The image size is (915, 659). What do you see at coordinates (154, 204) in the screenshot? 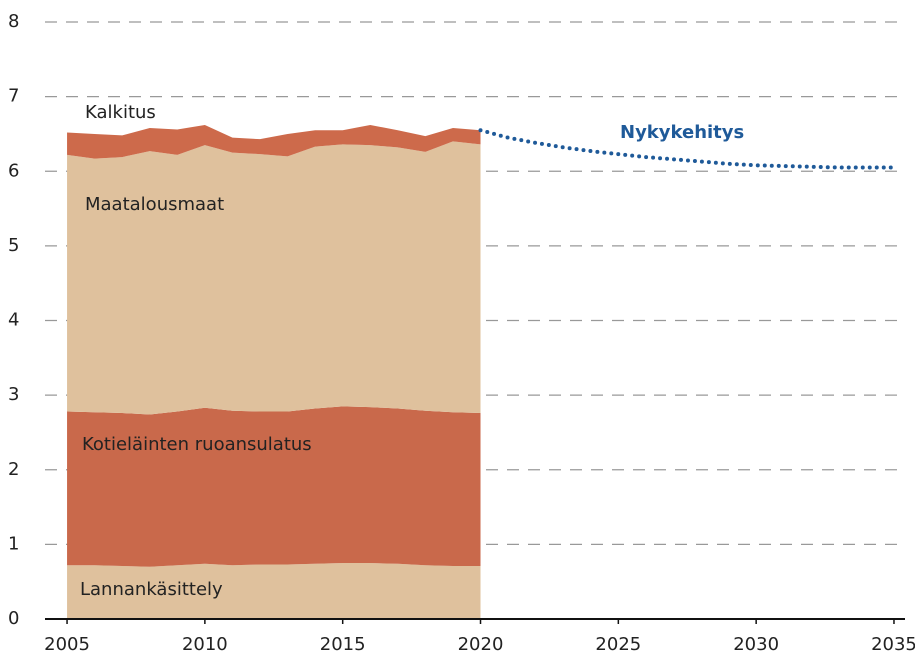
I see `series-label: Maatalousmaat` at bounding box center [154, 204].